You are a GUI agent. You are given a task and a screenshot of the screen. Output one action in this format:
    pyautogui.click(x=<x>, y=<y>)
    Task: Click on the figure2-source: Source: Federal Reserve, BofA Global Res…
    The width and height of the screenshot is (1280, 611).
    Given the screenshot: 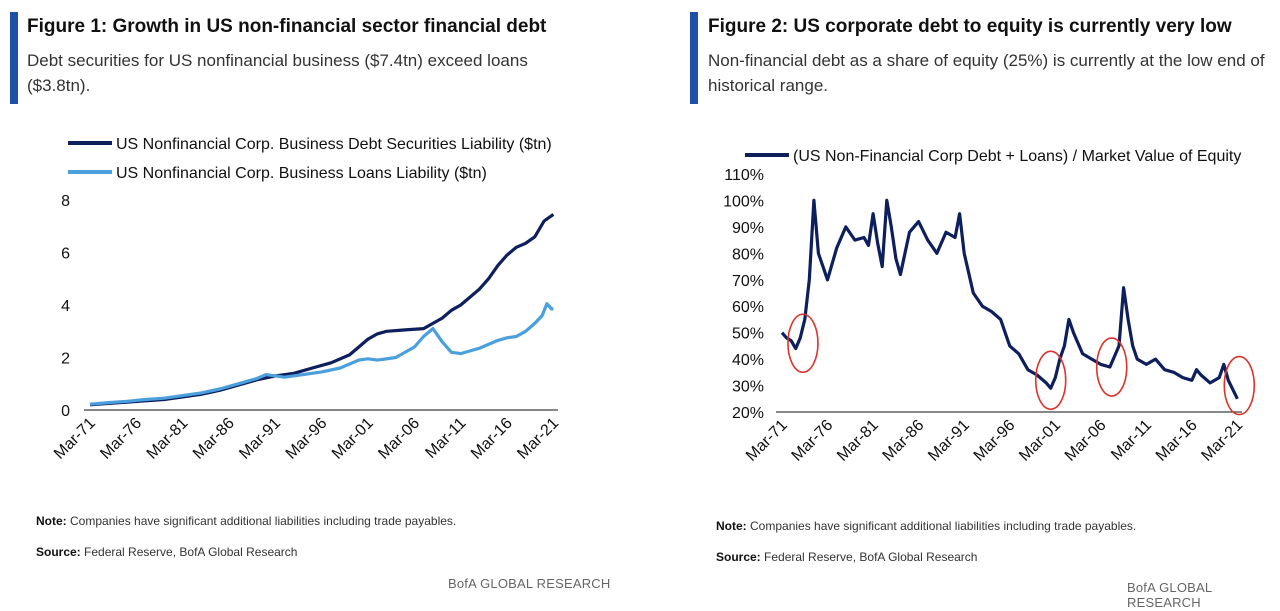 What is the action you would take?
    pyautogui.click(x=846, y=557)
    